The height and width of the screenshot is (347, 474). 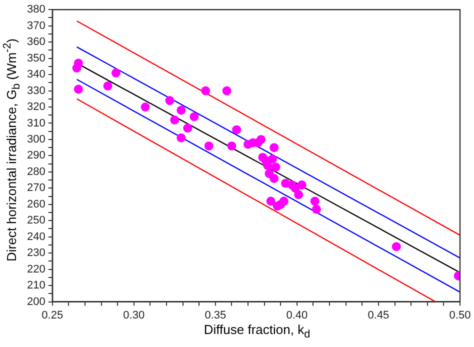 I want to click on x-axis-title: Diffuse fraction, k$_{d}$, so click(x=257, y=331).